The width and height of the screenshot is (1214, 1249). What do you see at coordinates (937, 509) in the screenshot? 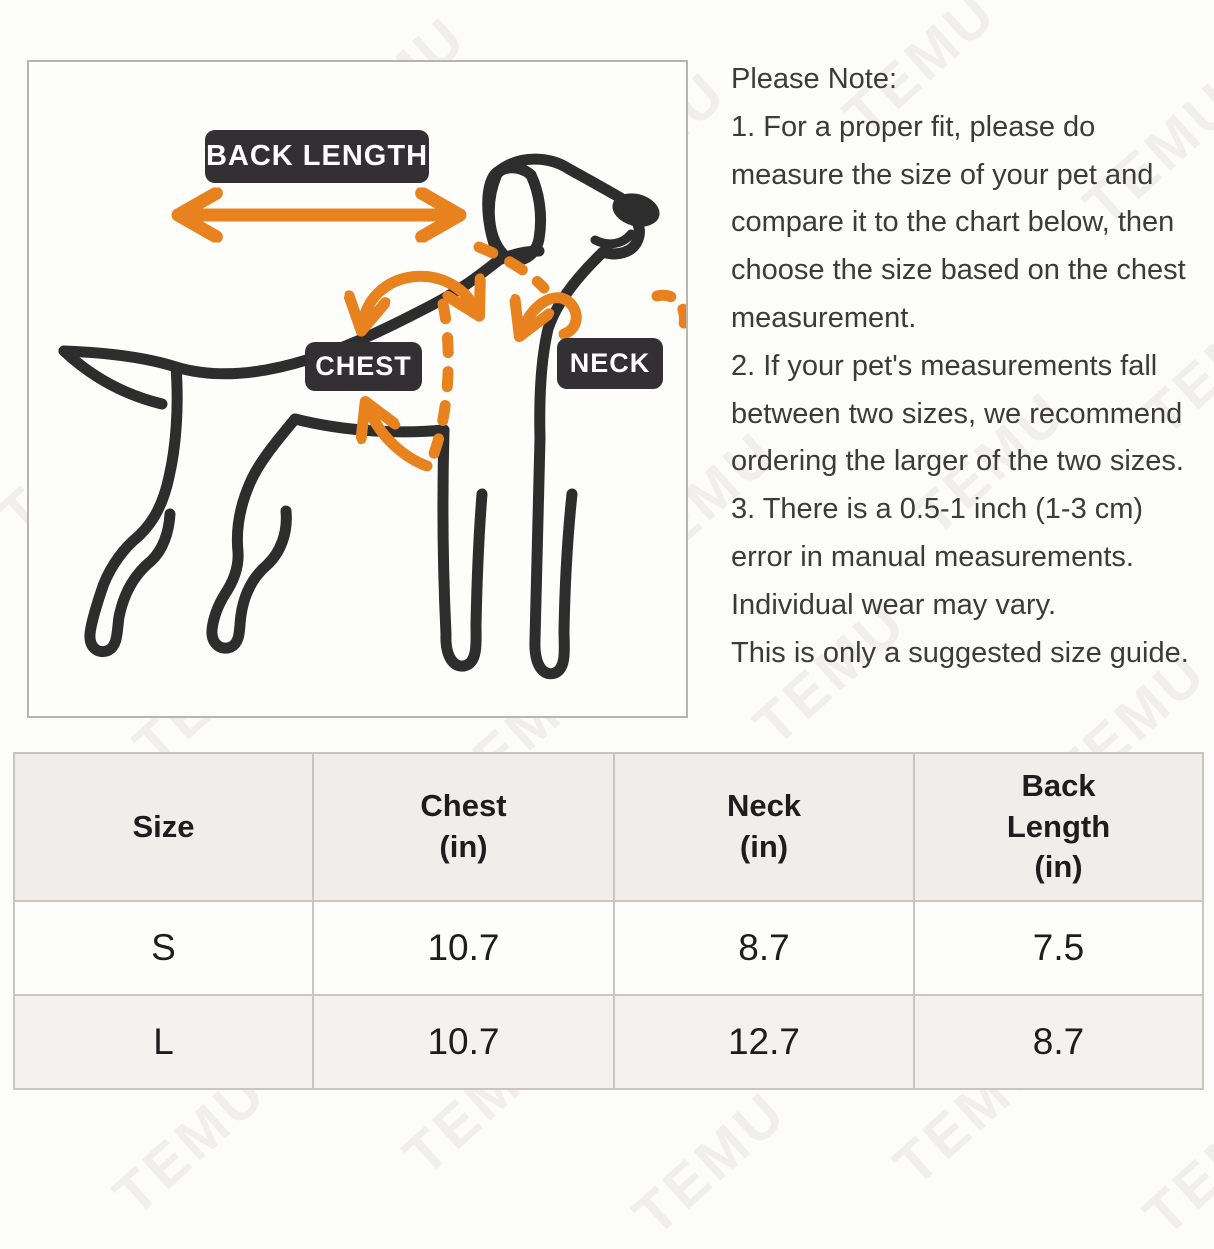
I see `note-line: 3. There is a 0.5-1 inch (1-3 cm)` at bounding box center [937, 509].